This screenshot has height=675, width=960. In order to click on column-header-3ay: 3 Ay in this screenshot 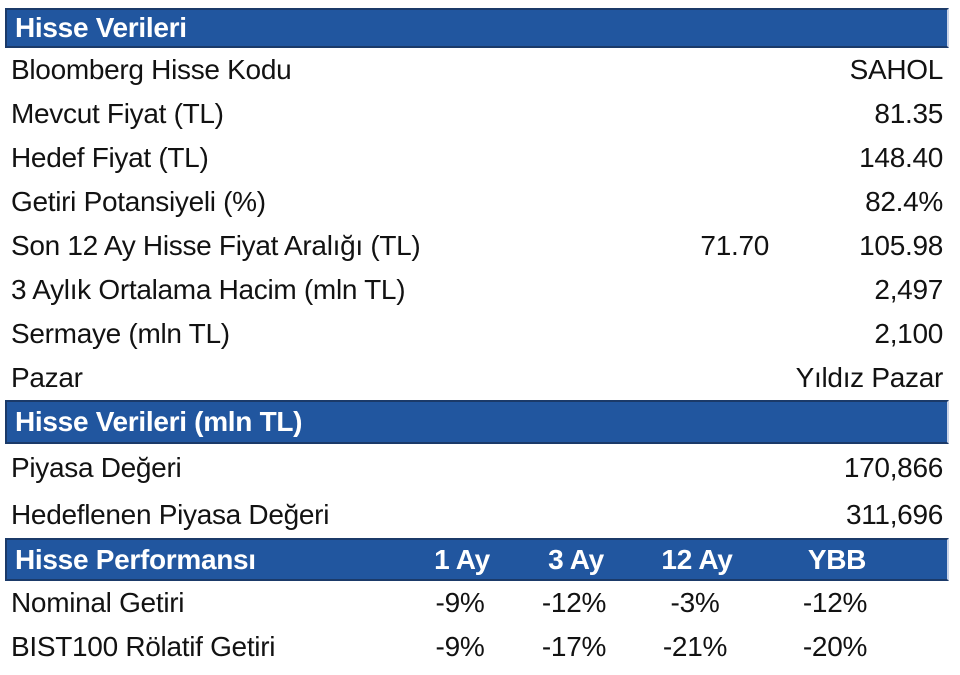, I will do `click(576, 559)`.